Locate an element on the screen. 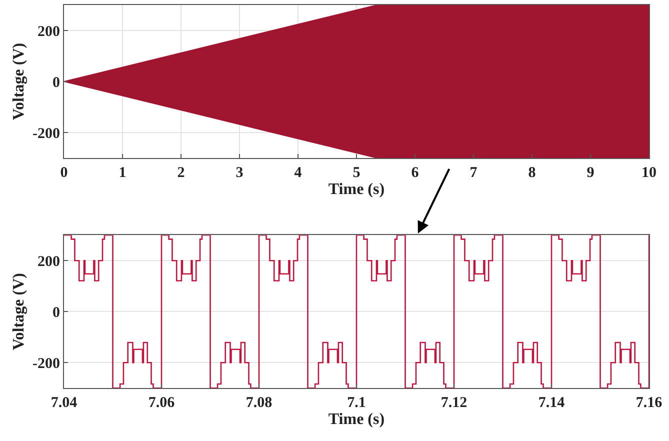  x-tick-label: 7.1 is located at coordinates (356, 403).